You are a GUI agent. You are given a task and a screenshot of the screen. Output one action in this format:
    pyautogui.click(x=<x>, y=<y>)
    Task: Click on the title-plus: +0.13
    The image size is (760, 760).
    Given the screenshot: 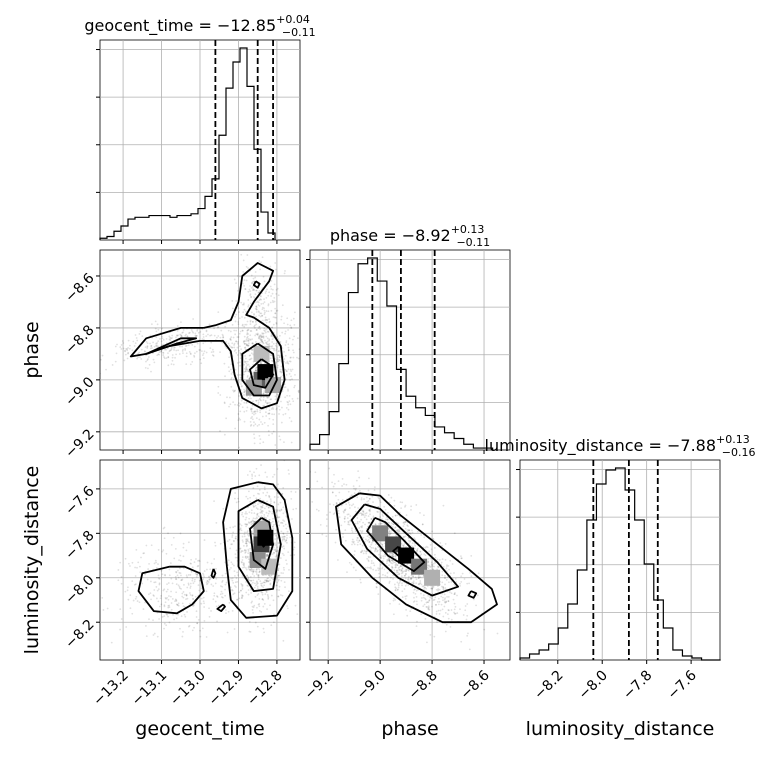 What is the action you would take?
    pyautogui.click(x=733, y=439)
    